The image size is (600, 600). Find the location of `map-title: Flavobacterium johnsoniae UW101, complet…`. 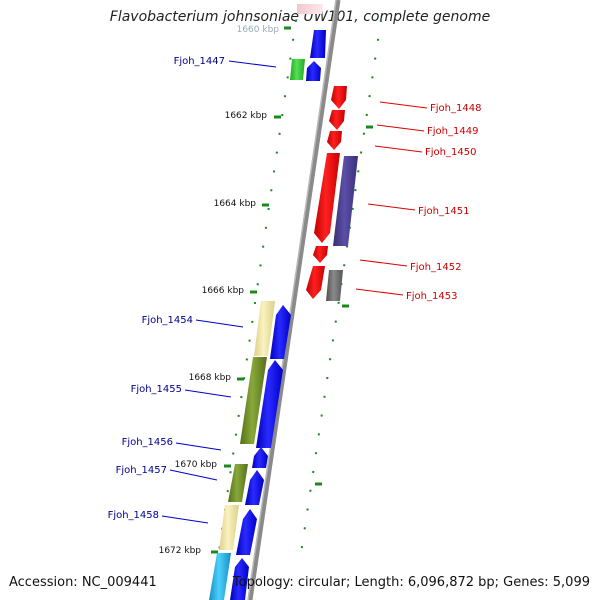

map-title: Flavobacterium johnsoniae UW101, complet… is located at coordinates (300, 17).